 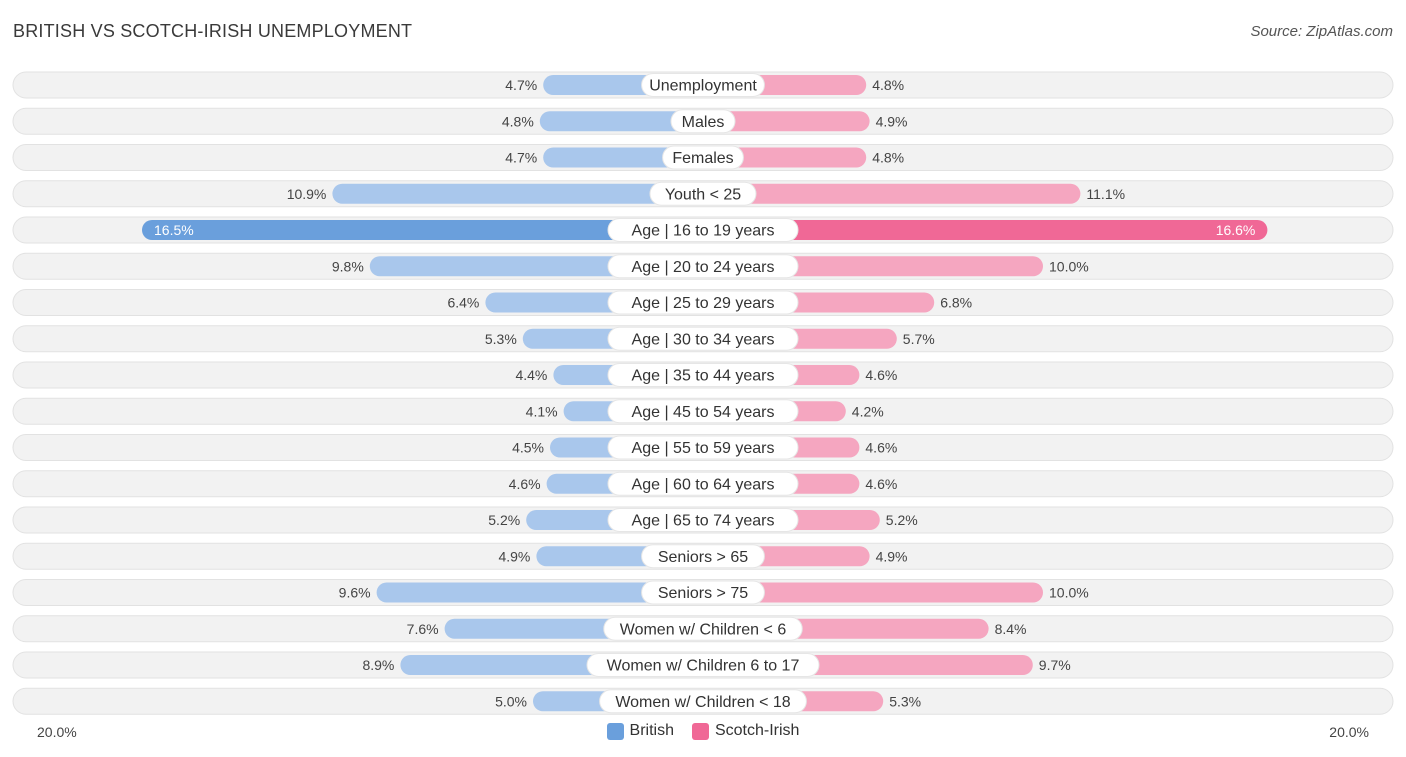 I want to click on category-label: Age | 35 to 44 years, so click(x=703, y=376).